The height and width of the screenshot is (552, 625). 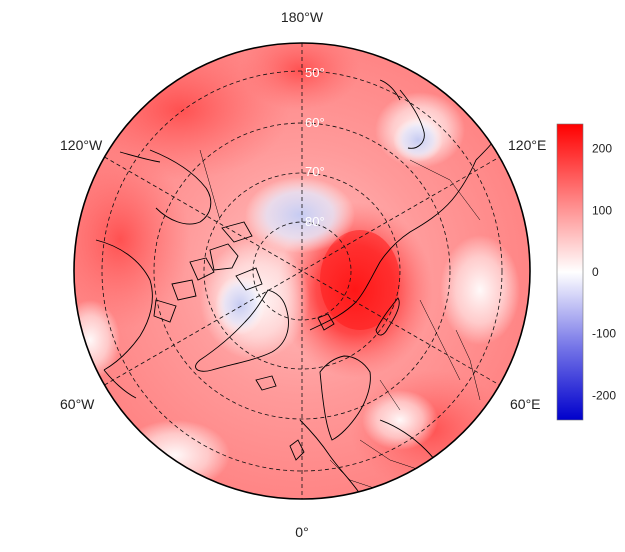 What do you see at coordinates (345, 398) in the screenshot?
I see `scandinavia-outline` at bounding box center [345, 398].